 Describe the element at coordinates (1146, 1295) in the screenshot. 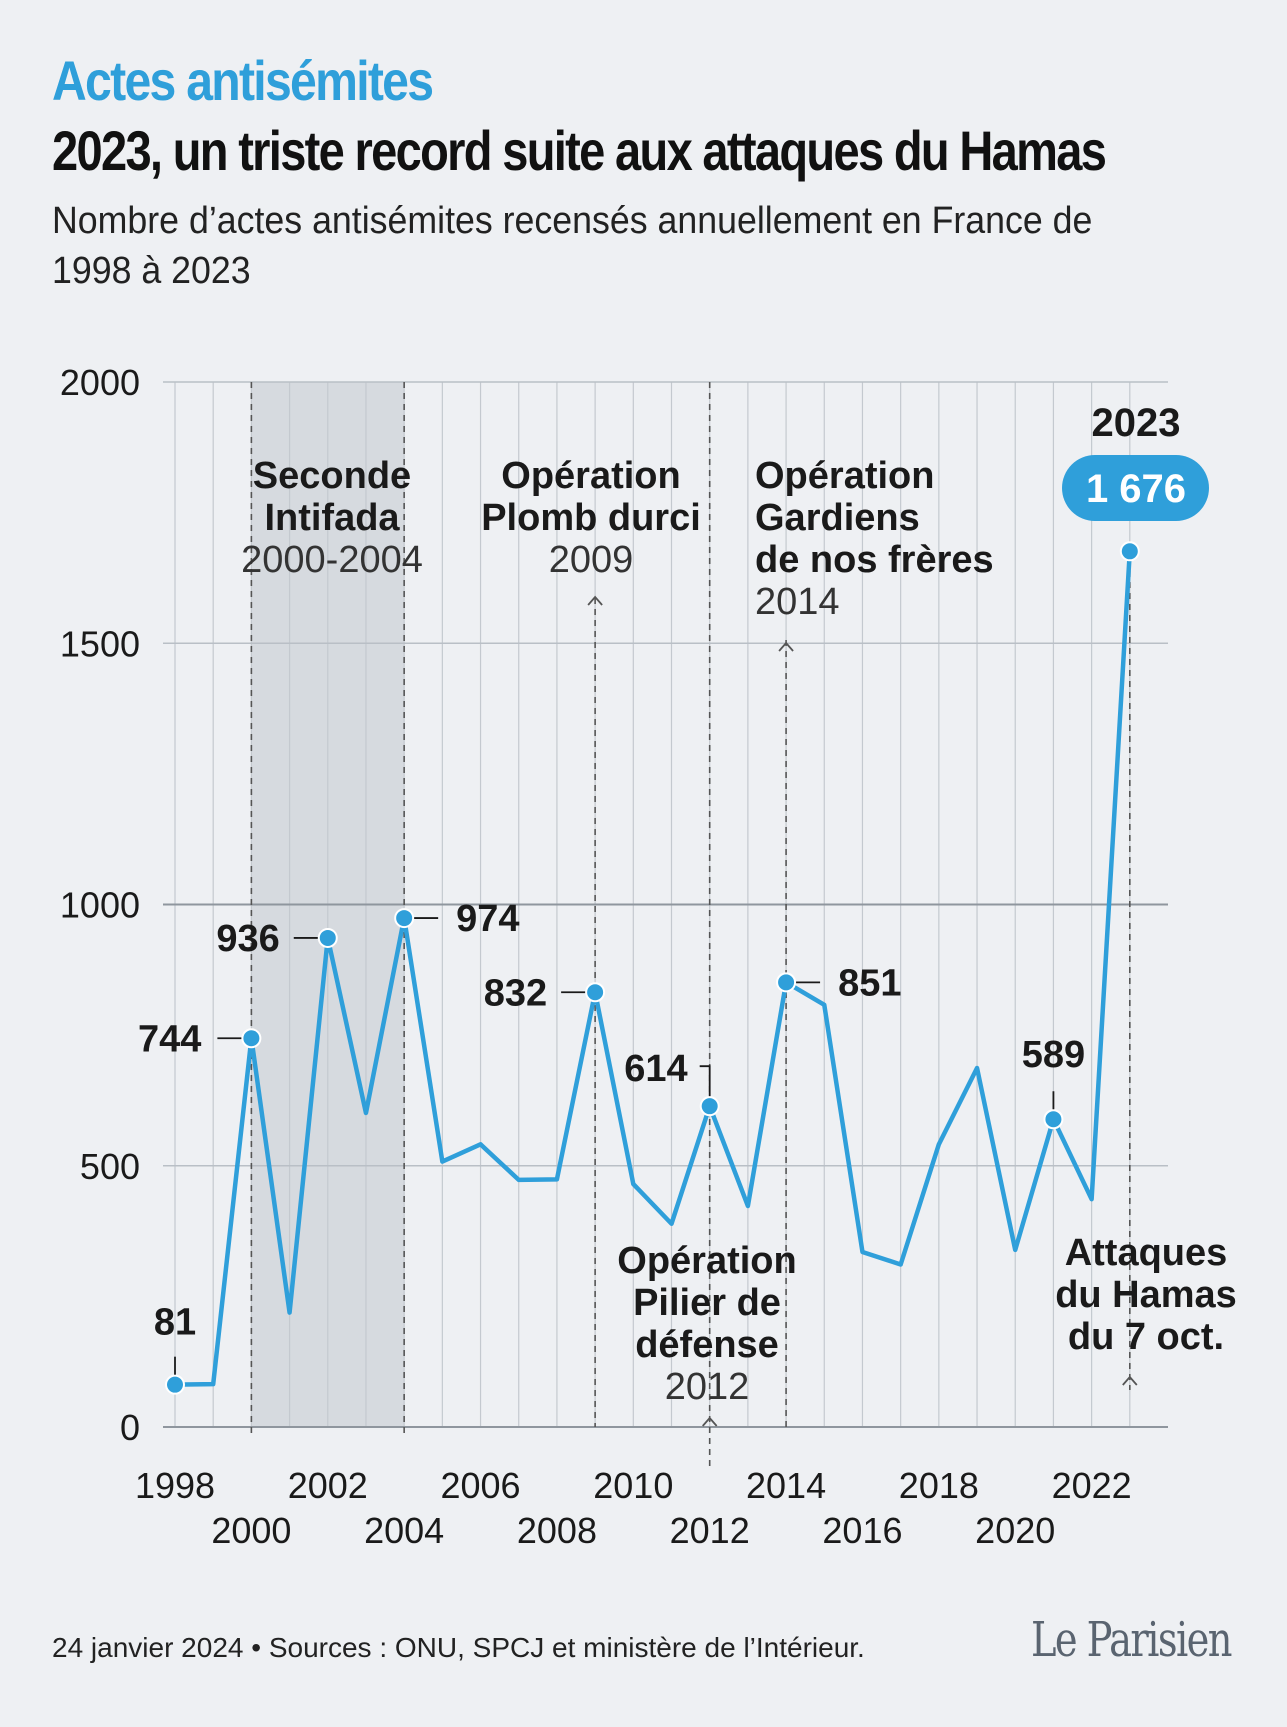

I see `event-label: du Hamas` at that location.